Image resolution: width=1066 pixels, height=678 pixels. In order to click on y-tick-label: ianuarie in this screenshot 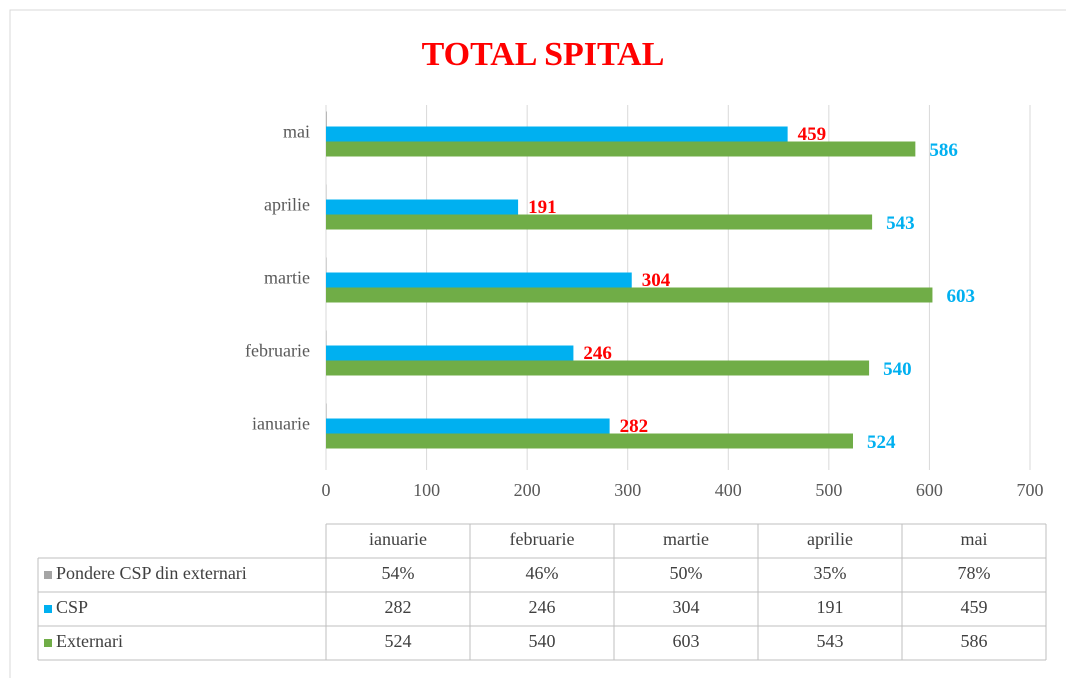, I will do `click(281, 424)`.